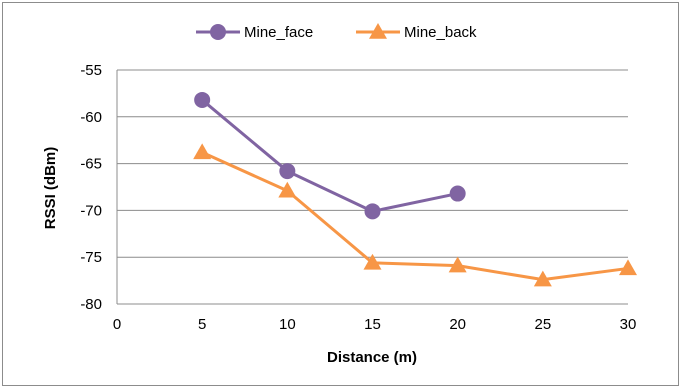  Describe the element at coordinates (91, 187) in the screenshot. I see `y-tick-labels: -55 -60 -65 -70 -75 -80` at that location.